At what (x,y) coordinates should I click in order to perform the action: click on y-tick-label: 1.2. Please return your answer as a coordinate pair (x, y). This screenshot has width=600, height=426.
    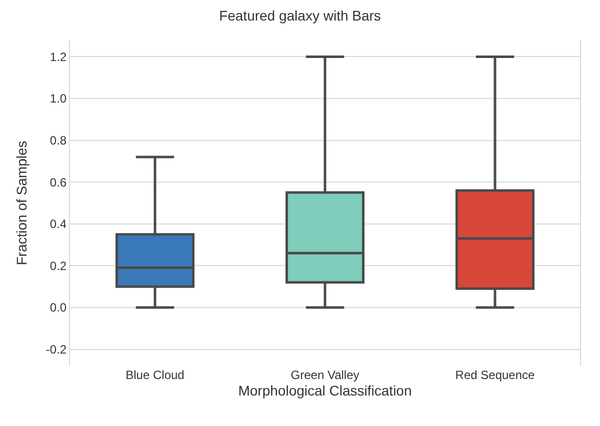
    Looking at the image, I should click on (58, 57).